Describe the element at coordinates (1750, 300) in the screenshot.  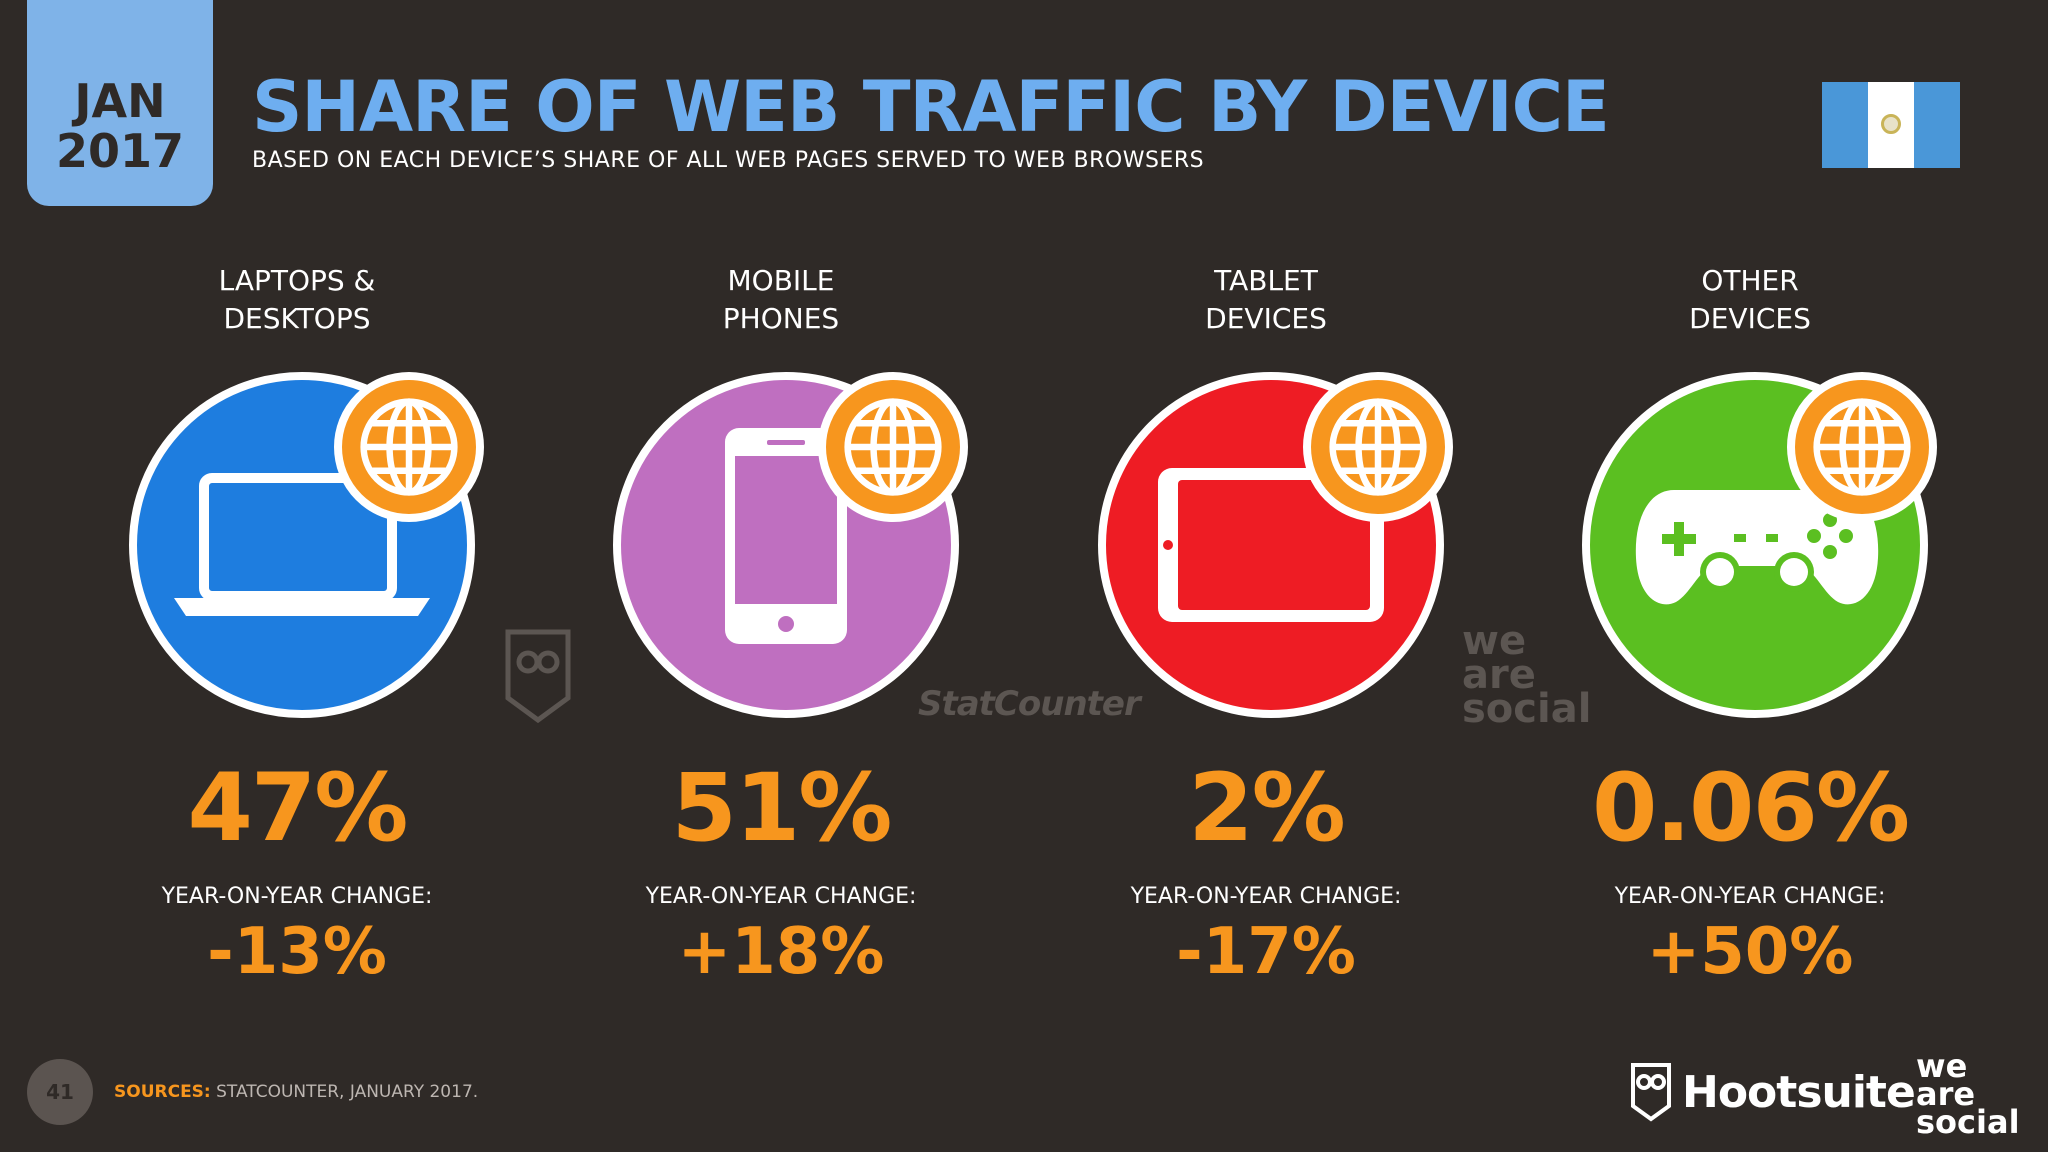
I see `device-label: OTHER DEVICES` at that location.